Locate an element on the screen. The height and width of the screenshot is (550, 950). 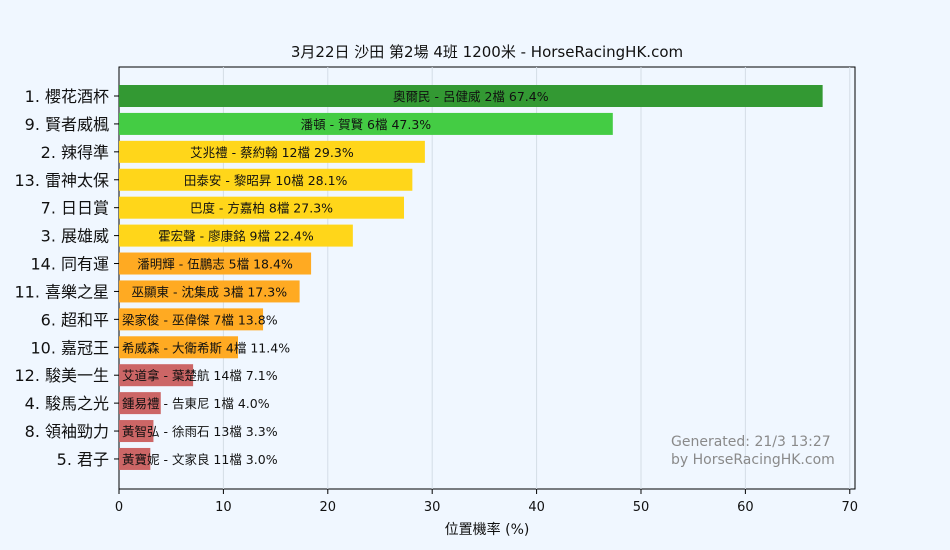
y-tick-label: 6. 超和平 is located at coordinates (75, 319).